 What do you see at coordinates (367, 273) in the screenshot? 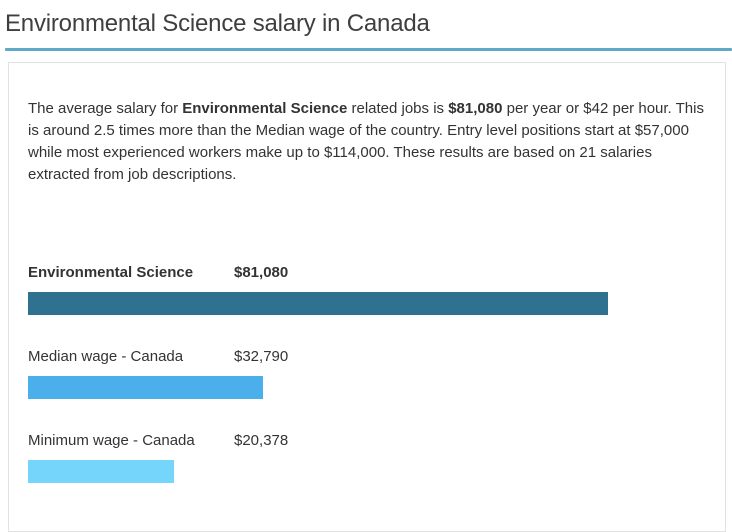
I see `chart-row-header: Environmental Science $81,080` at bounding box center [367, 273].